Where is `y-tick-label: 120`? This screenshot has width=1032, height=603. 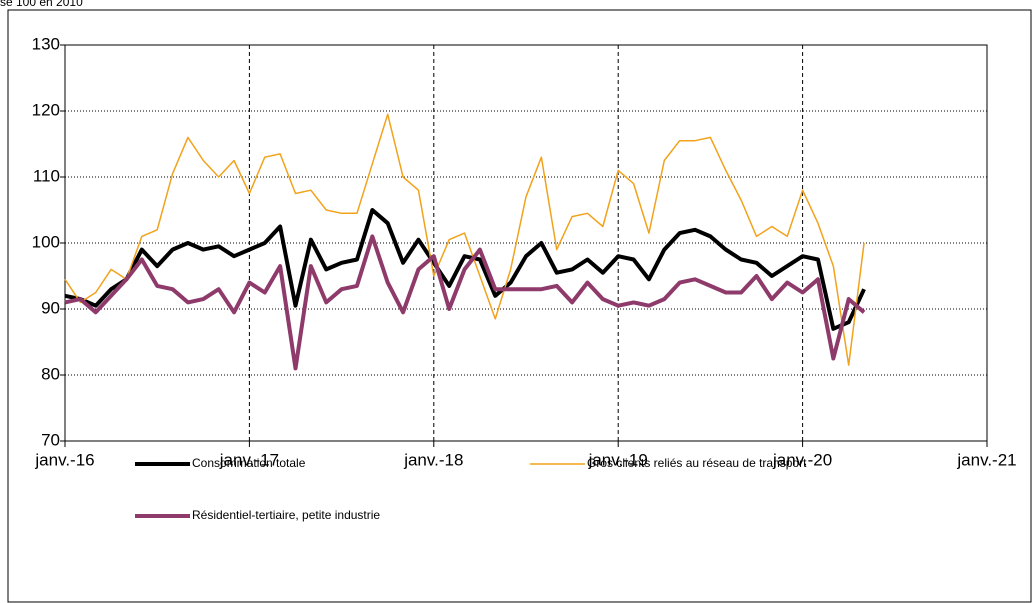
y-tick-label: 120 is located at coordinates (46, 109).